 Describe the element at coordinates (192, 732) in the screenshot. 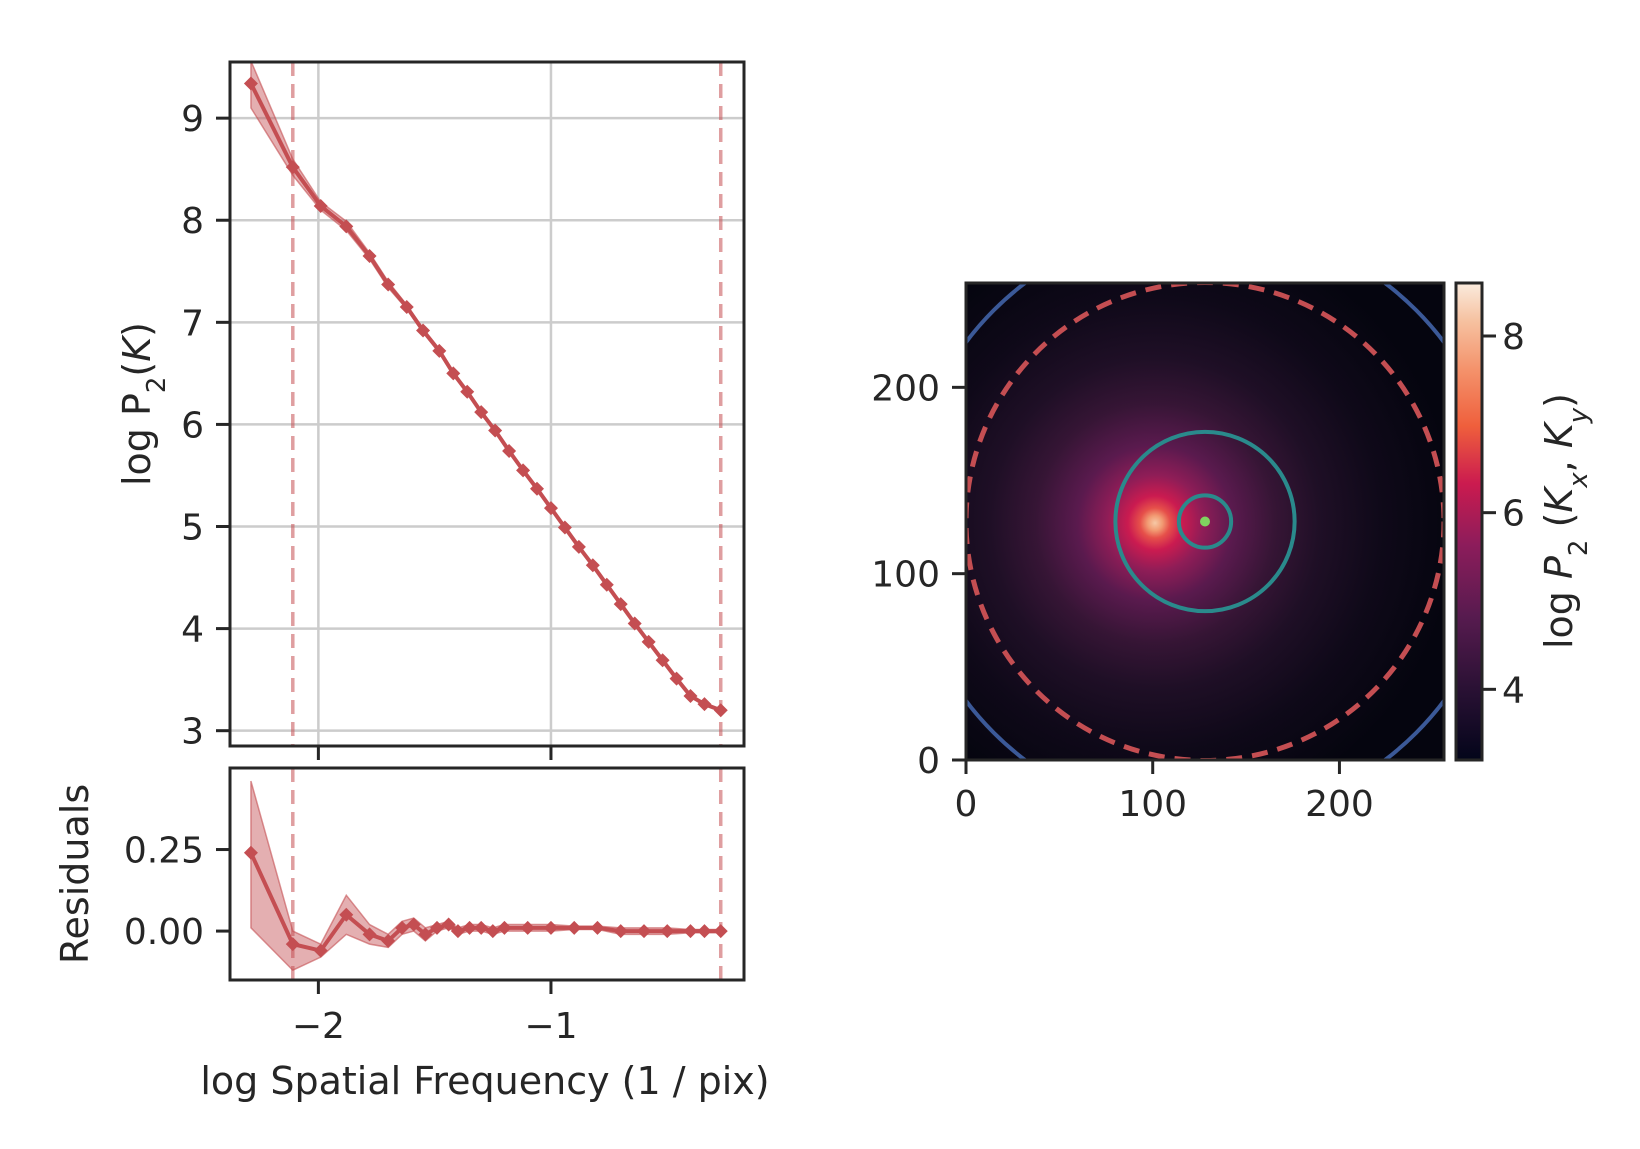

I see `y-tick-label-0: 3` at that location.